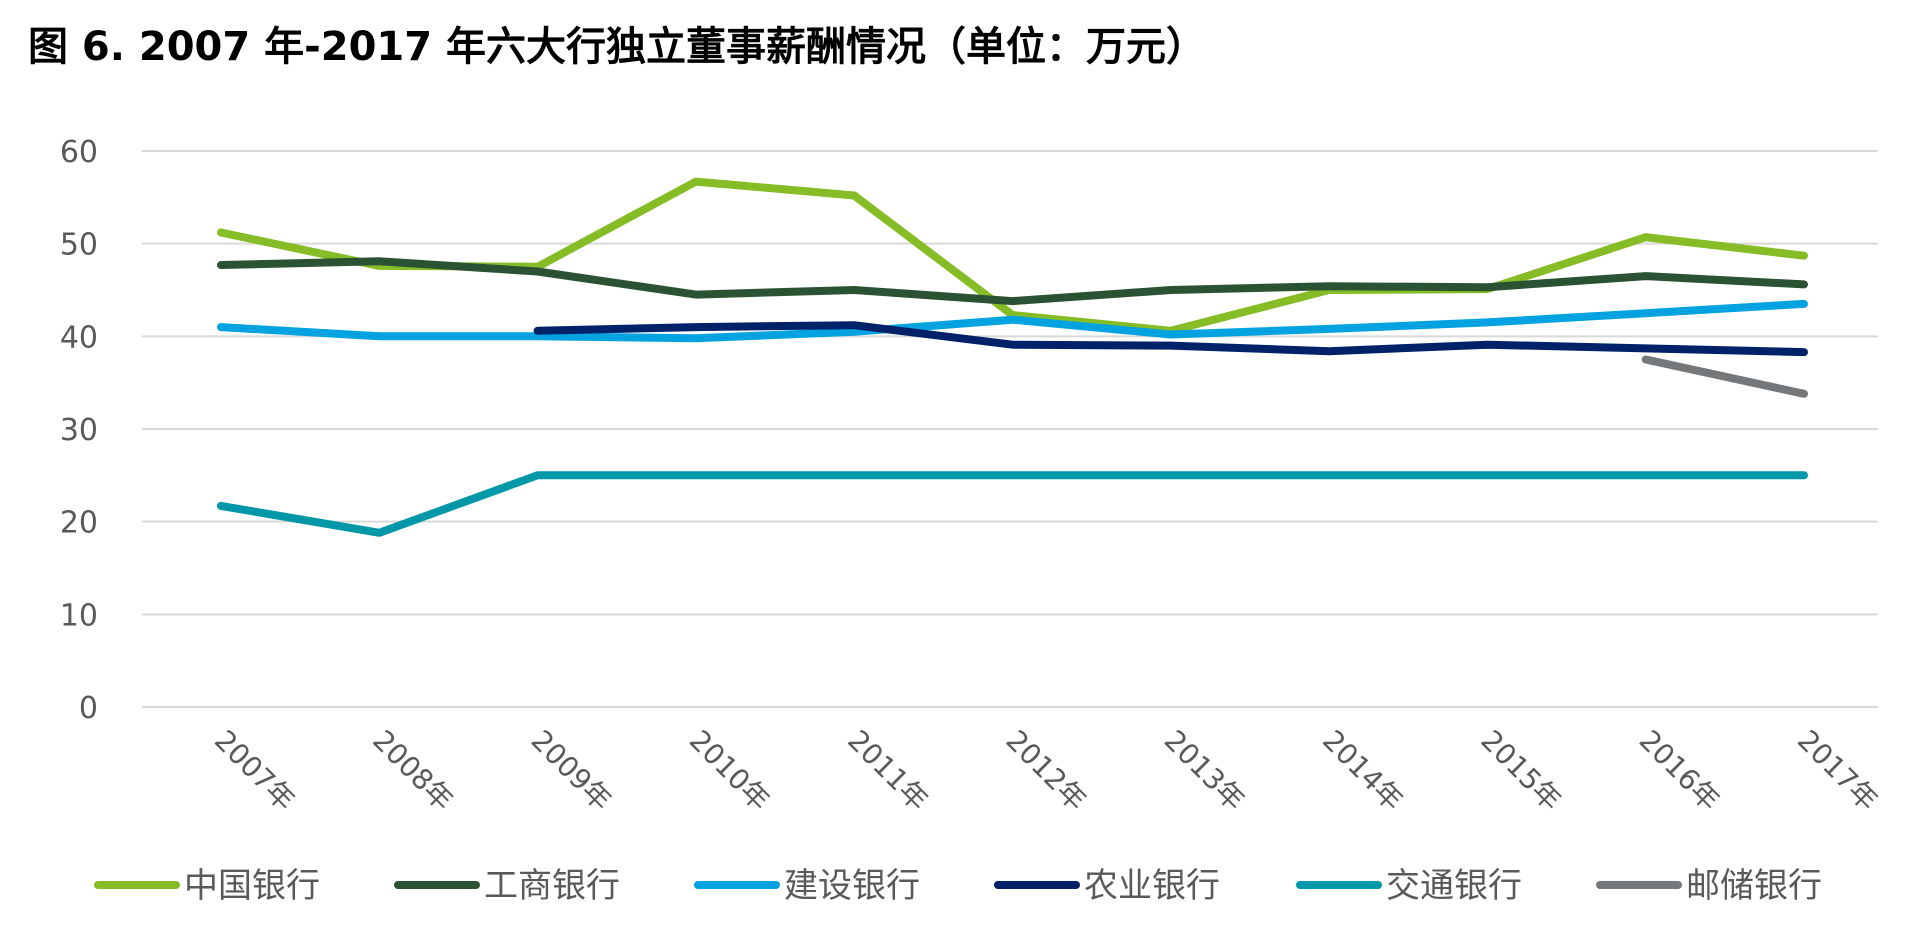 This screenshot has width=1910, height=930. What do you see at coordinates (572, 771) in the screenshot?
I see `x-tick-label: 2009年` at bounding box center [572, 771].